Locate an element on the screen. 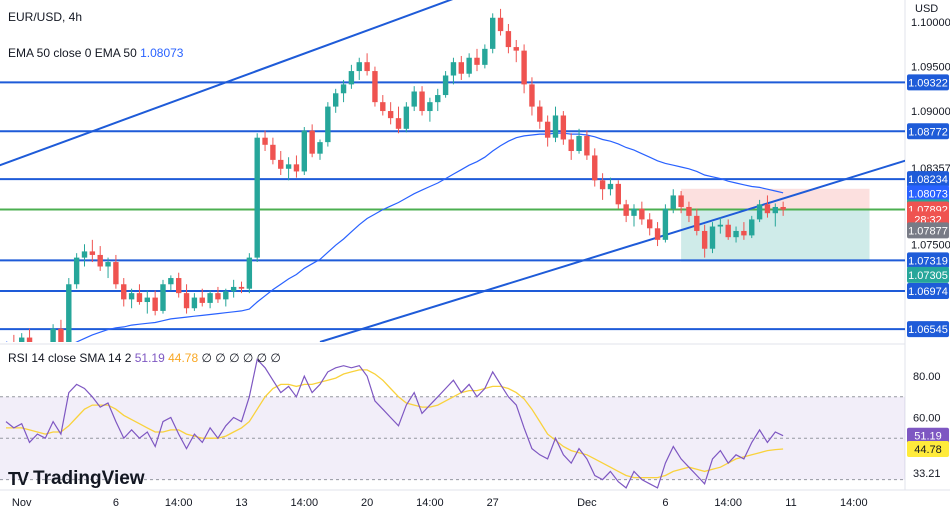  time-tick-label: 6 is located at coordinates (116, 503).